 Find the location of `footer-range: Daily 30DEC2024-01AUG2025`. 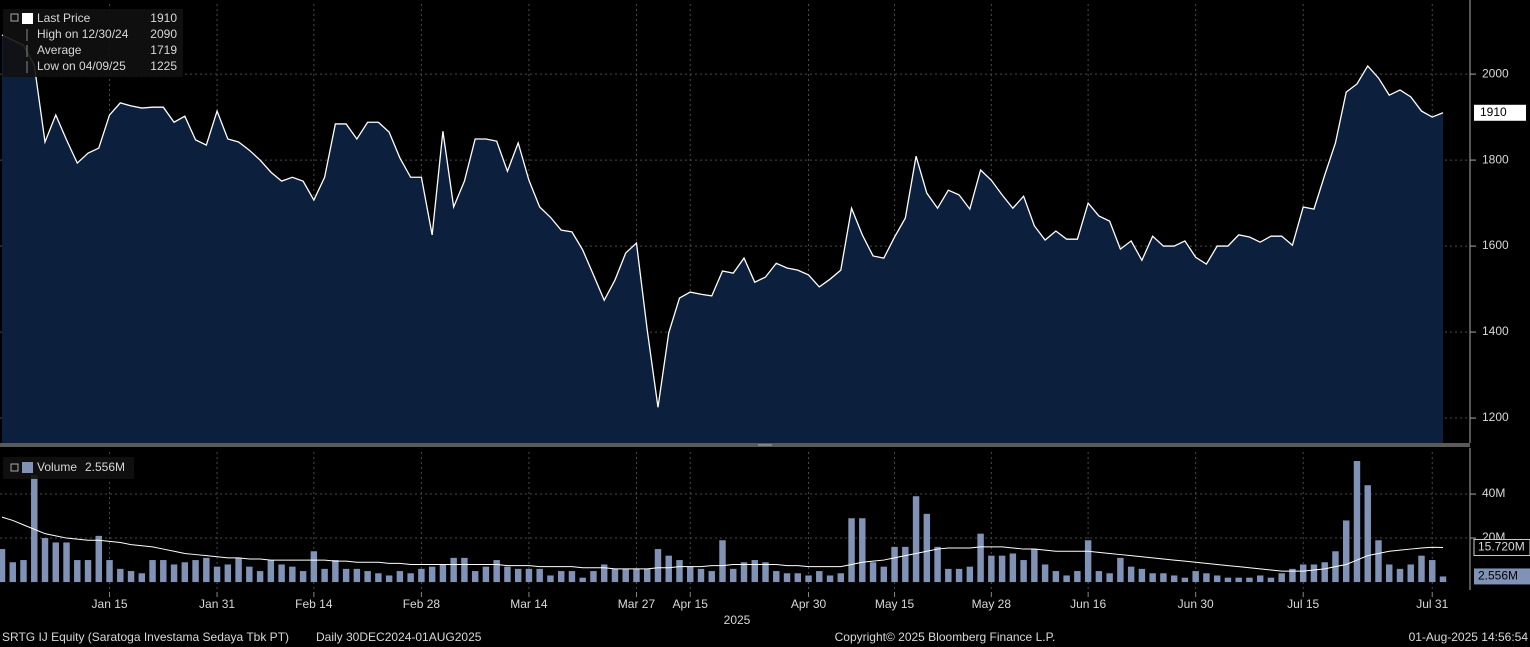

footer-range: Daily 30DEC2024-01AUG2025 is located at coordinates (399, 637).